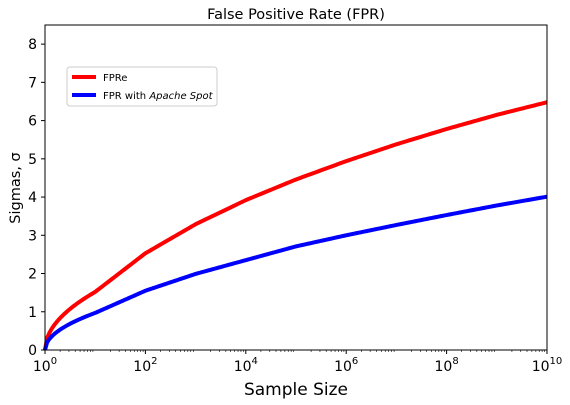 This screenshot has height=405, width=570. What do you see at coordinates (32, 83) in the screenshot?
I see `y-tick-label-7: 7` at bounding box center [32, 83].